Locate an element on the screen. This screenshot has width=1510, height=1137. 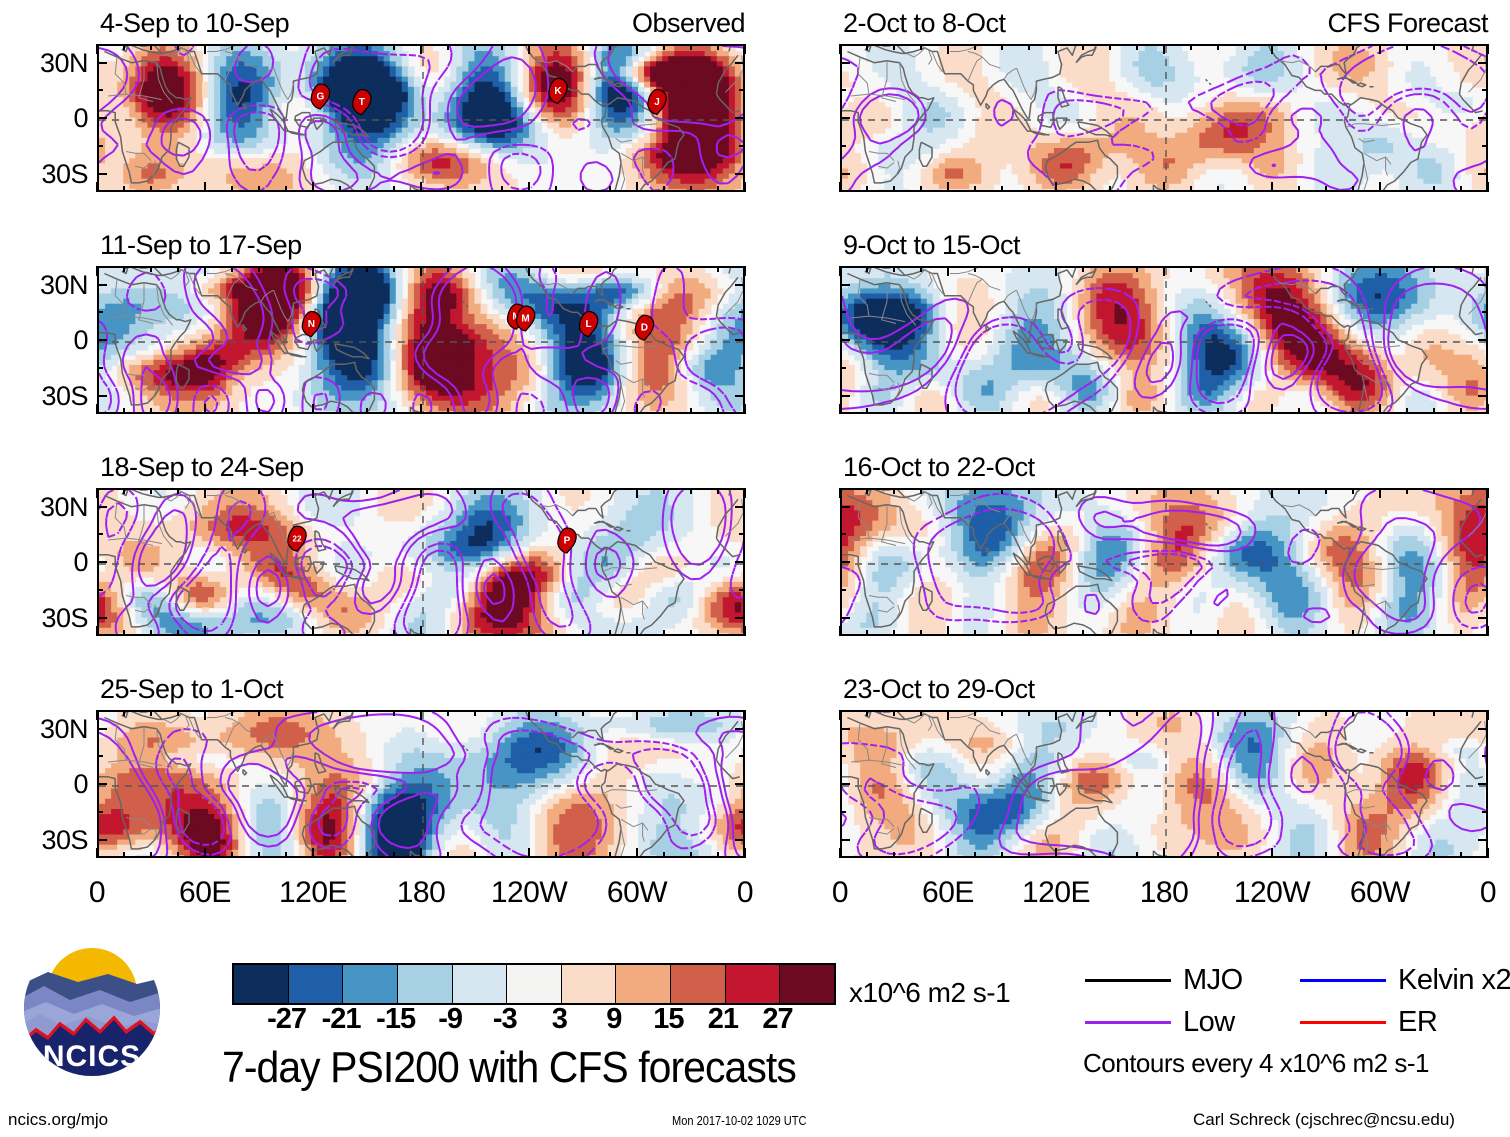
tropical-cyclone-marker: K is located at coordinates (558, 91).